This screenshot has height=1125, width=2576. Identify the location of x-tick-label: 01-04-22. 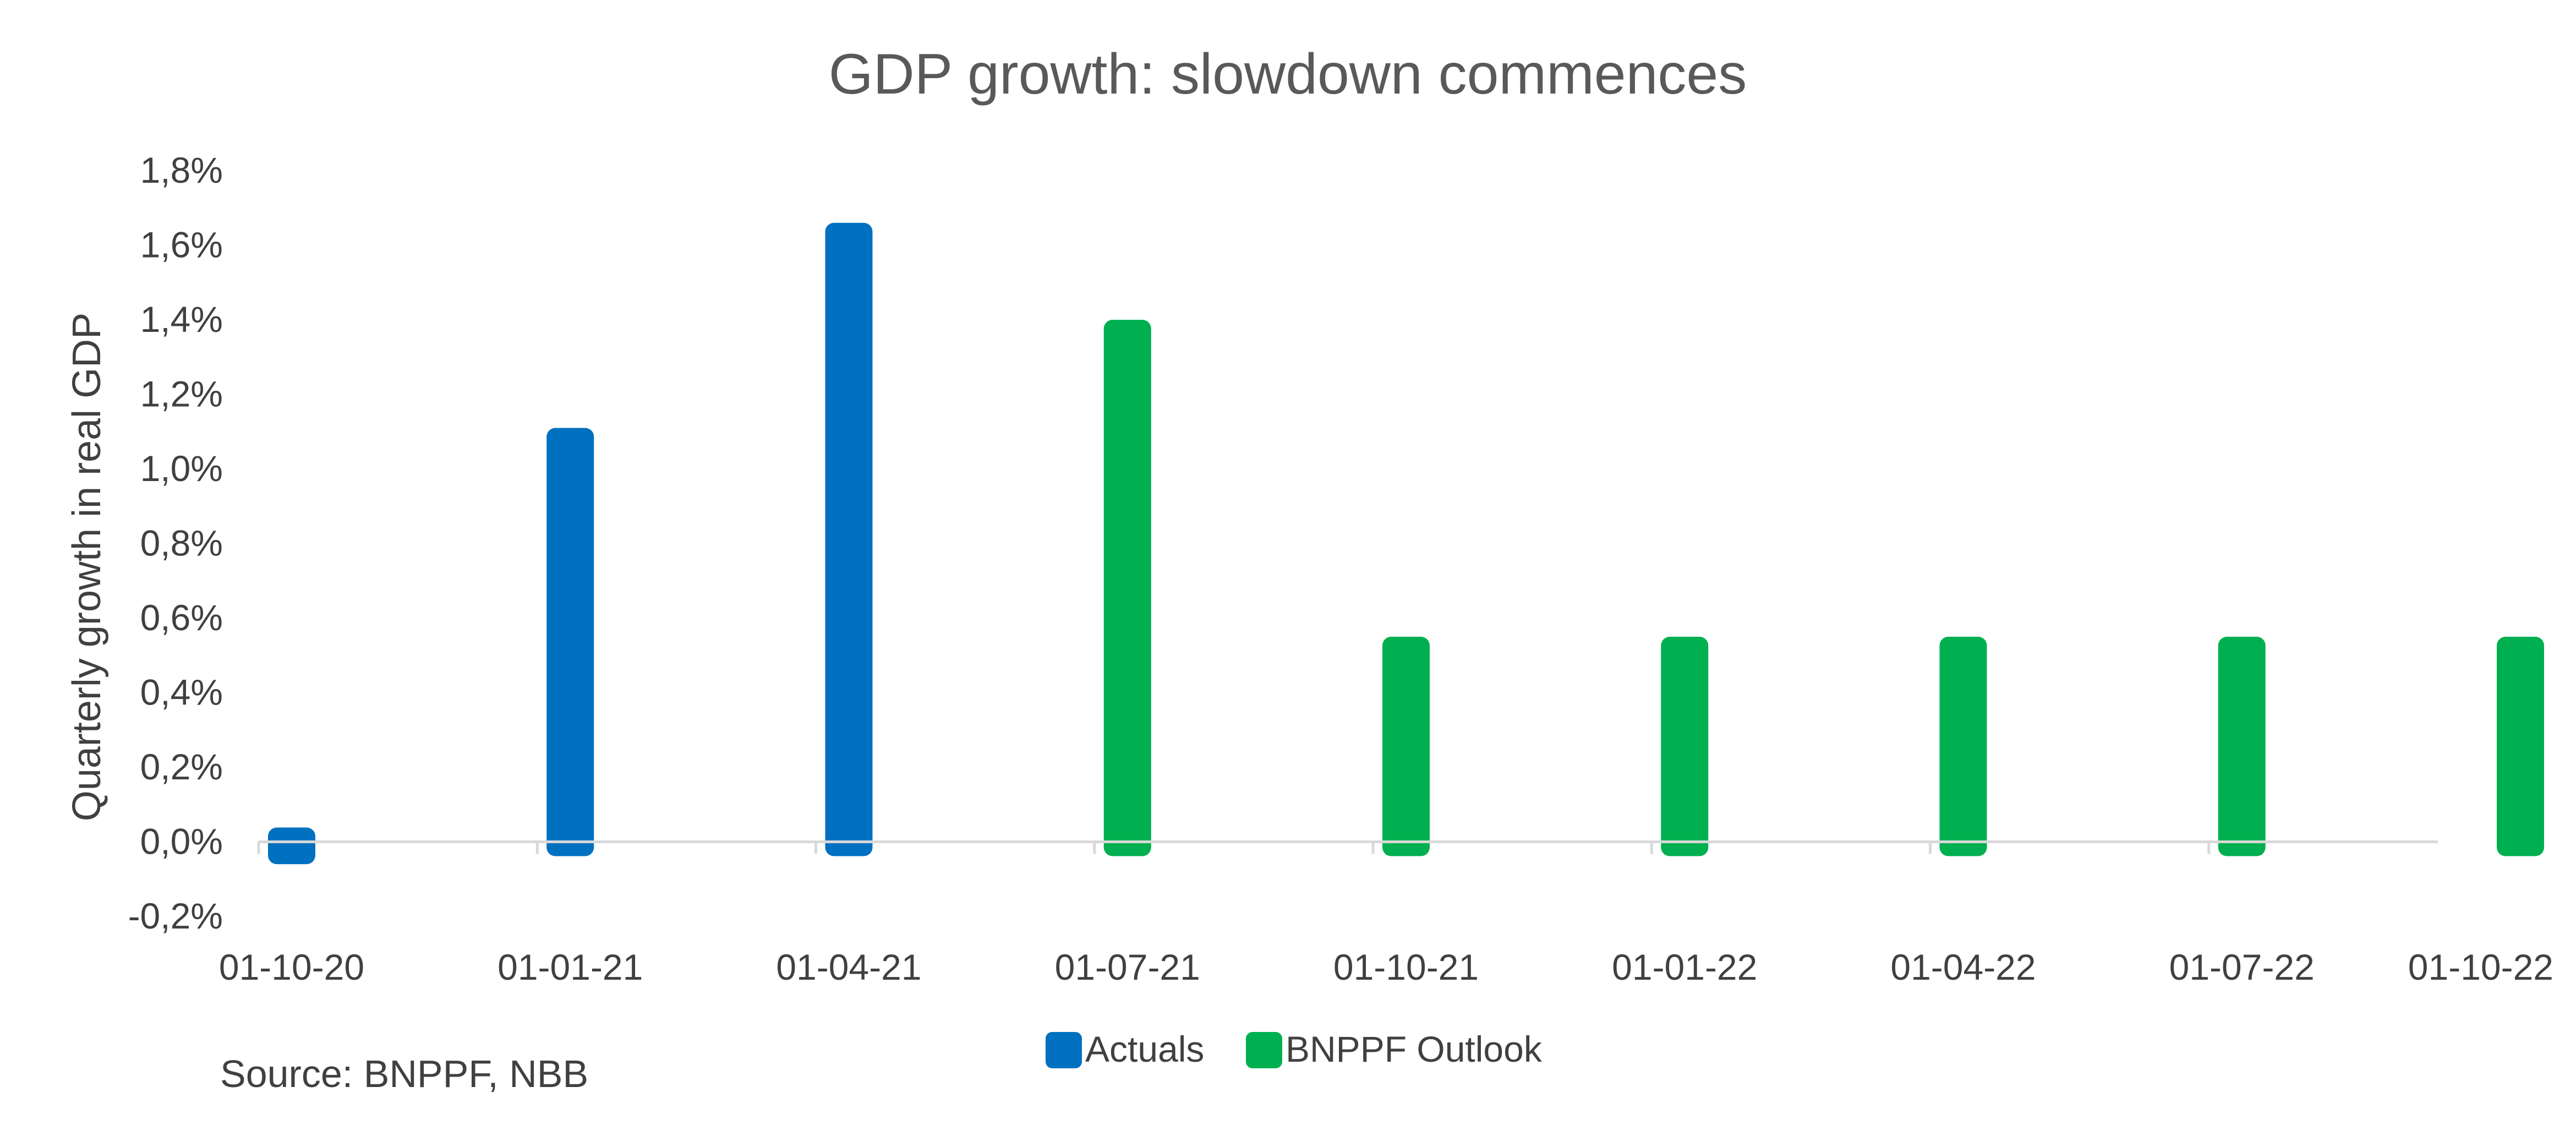
(1963, 967).